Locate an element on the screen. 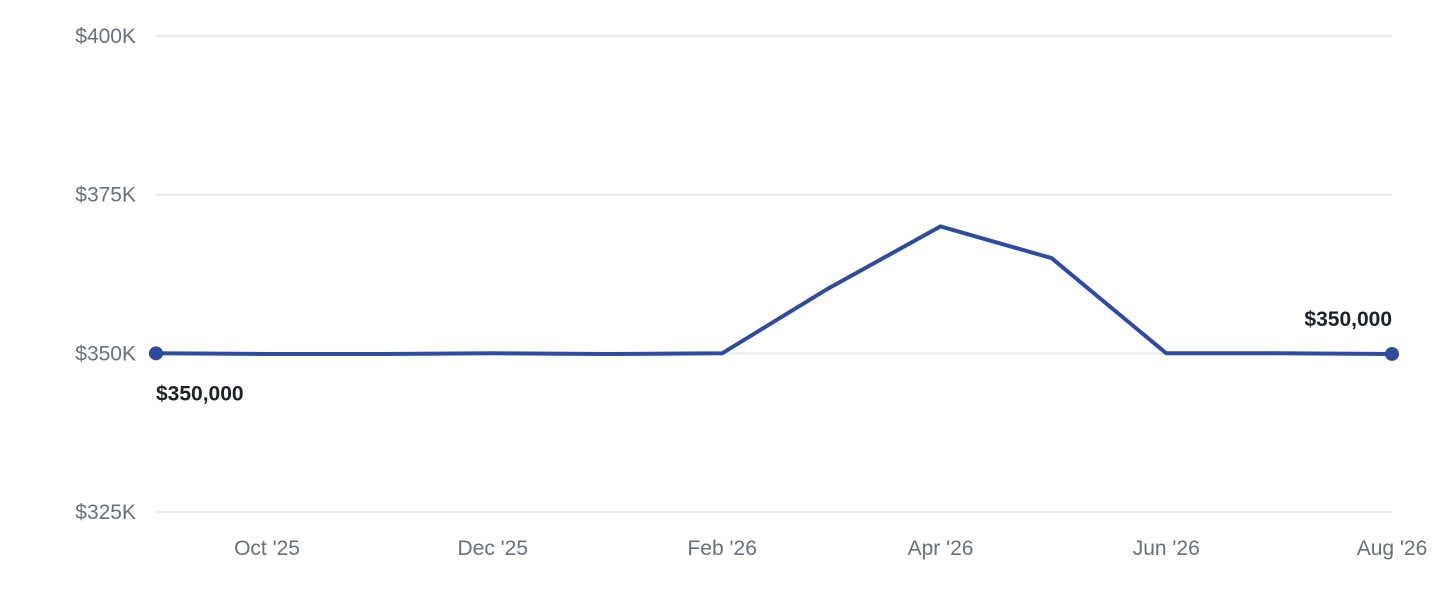 The width and height of the screenshot is (1440, 600). x-tick-label: Jun '26 is located at coordinates (1166, 548).